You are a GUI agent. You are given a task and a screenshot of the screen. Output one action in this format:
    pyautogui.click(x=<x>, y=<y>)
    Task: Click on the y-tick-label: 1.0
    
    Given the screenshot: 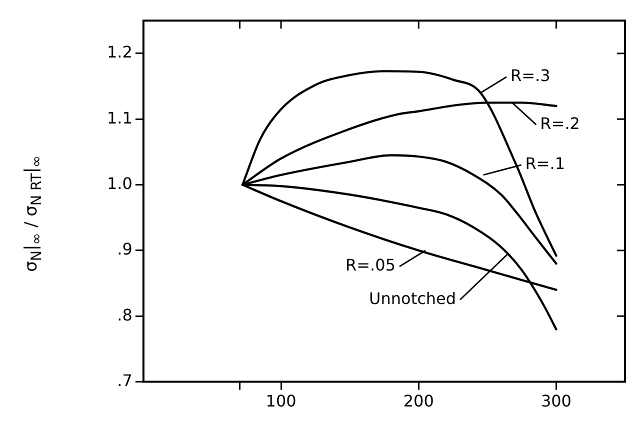 What is the action you would take?
    pyautogui.click(x=119, y=183)
    